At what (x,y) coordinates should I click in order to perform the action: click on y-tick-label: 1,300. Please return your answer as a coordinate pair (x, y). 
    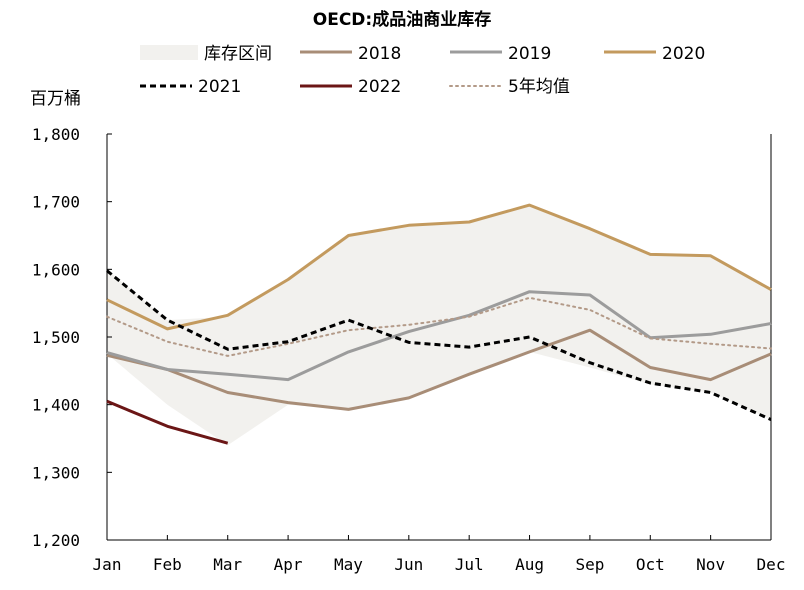
    Looking at the image, I should click on (56, 472).